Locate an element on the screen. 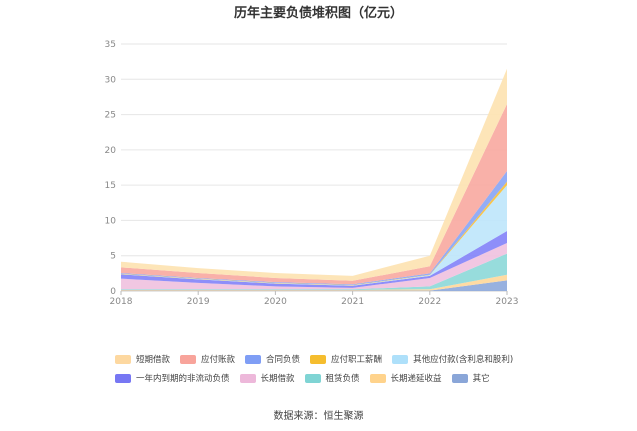 The height and width of the screenshot is (431, 637). y-tick-label: 25 is located at coordinates (110, 116).